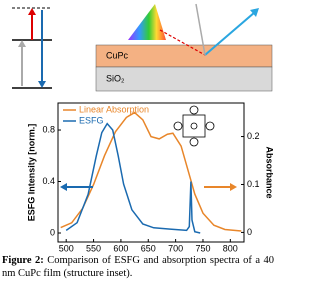 This screenshot has height=284, width=320. I want to click on y2-axis-label: Absorbance, so click(270, 172).